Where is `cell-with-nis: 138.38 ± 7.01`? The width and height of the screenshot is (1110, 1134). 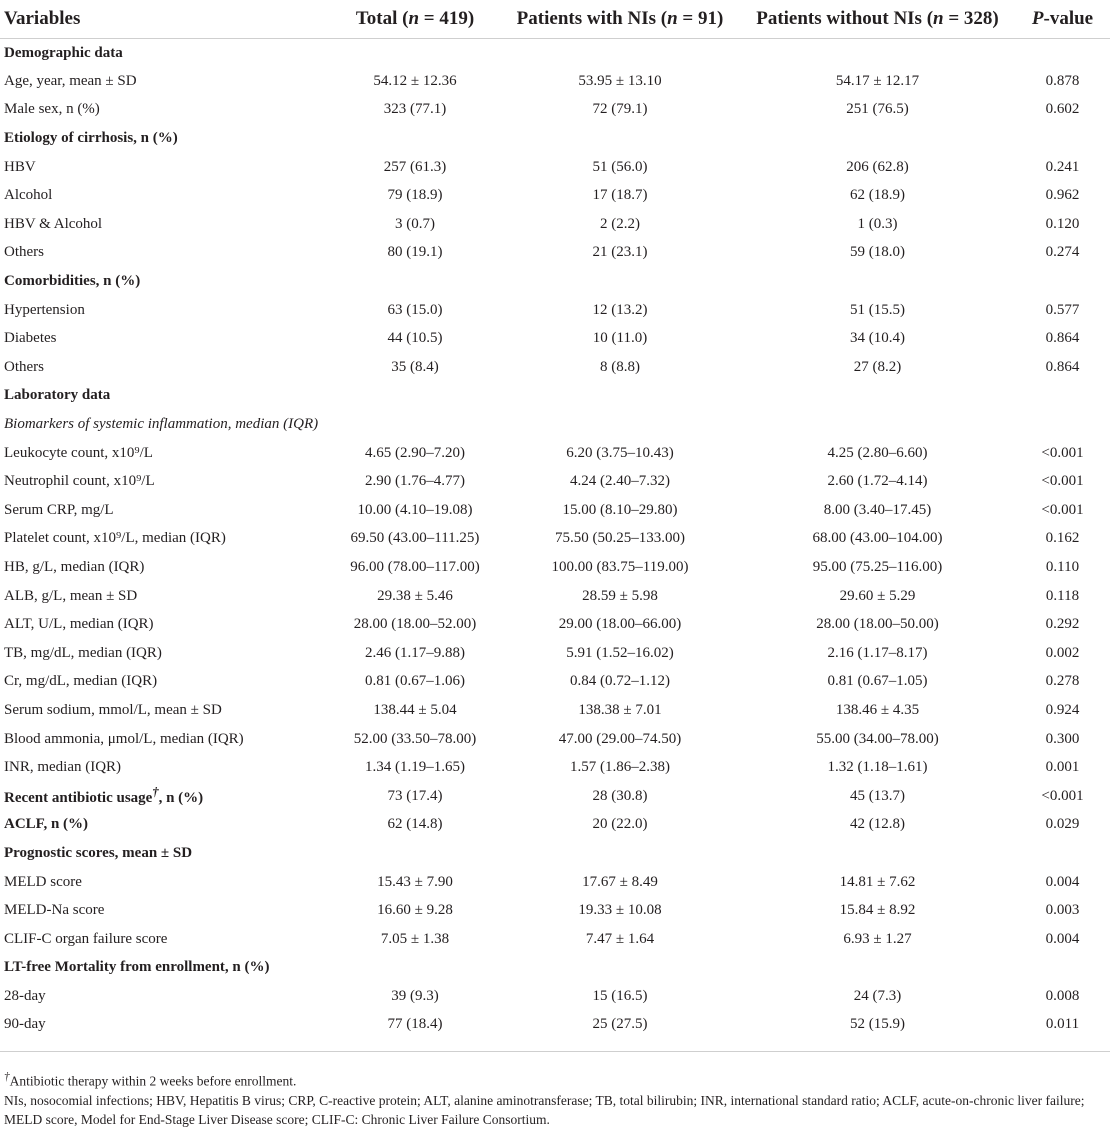 cell-with-nis: 138.38 ± 7.01 is located at coordinates (620, 709).